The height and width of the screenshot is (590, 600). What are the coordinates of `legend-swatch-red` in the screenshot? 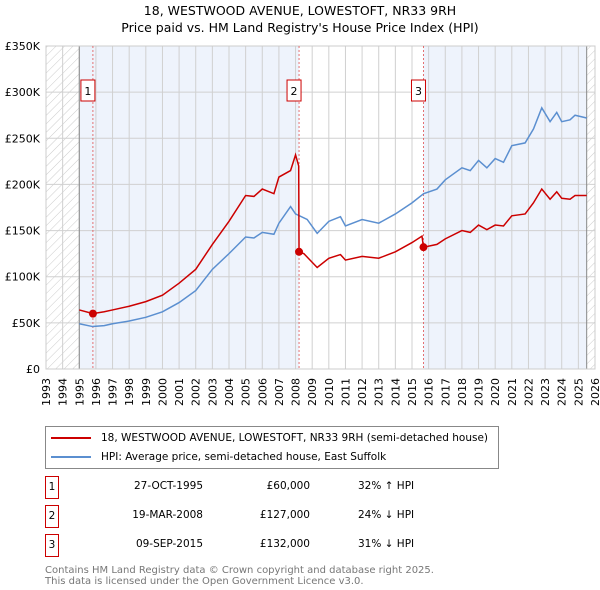 It's located at (71, 438).